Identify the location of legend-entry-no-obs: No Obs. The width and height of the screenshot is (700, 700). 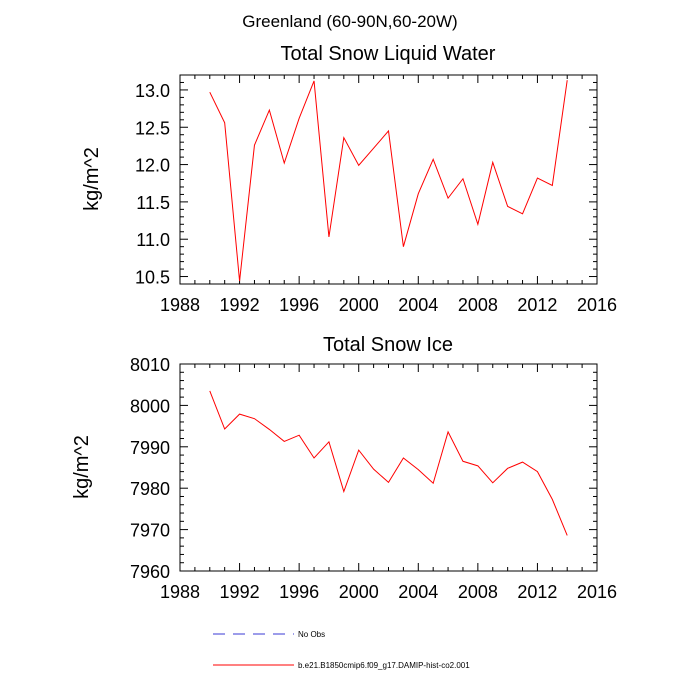
(269, 634).